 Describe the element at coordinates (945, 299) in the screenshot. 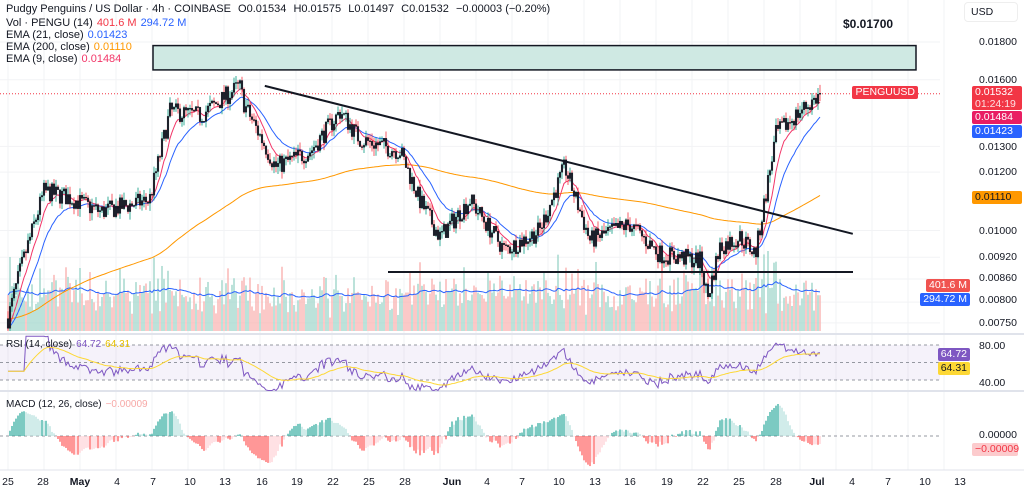

I see `volume-ma-tag: 294.72 M` at that location.